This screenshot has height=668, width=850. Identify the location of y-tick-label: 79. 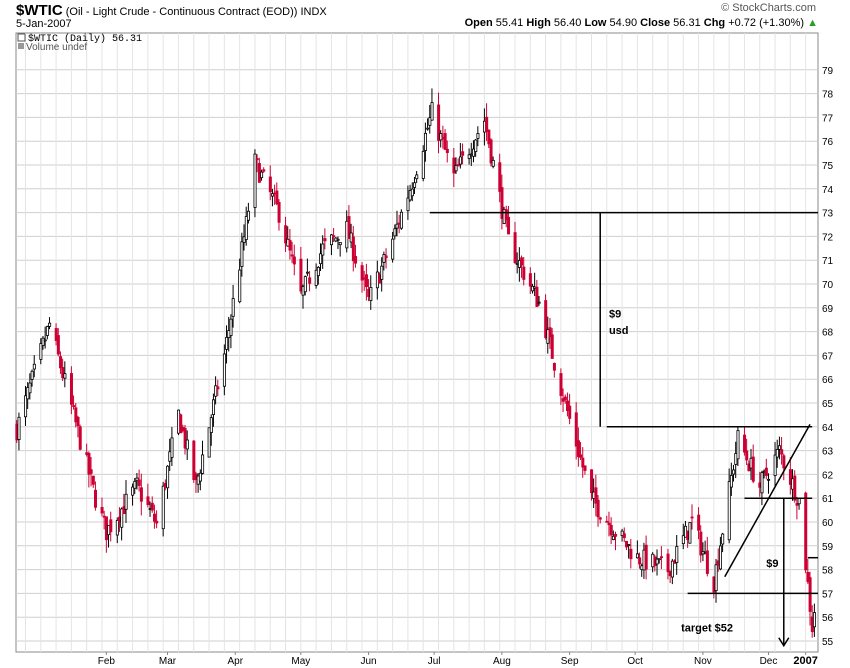
(828, 71).